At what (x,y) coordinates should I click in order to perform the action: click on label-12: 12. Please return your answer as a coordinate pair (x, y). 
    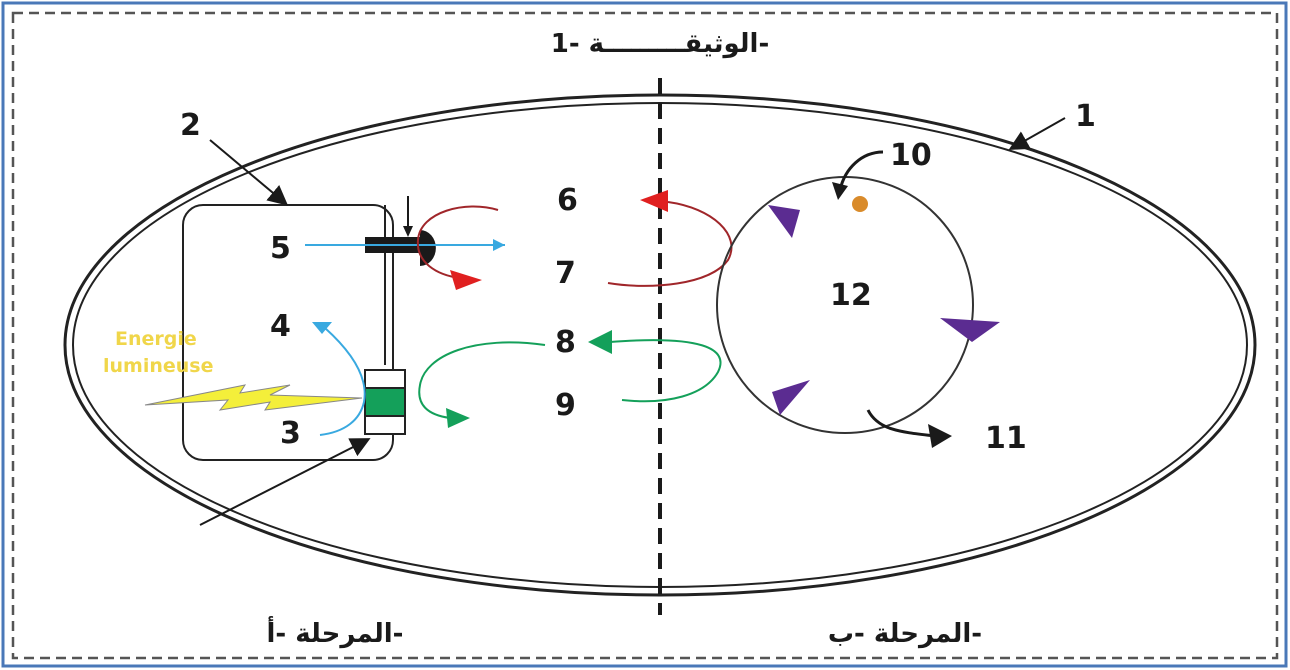
    Looking at the image, I should click on (851, 295).